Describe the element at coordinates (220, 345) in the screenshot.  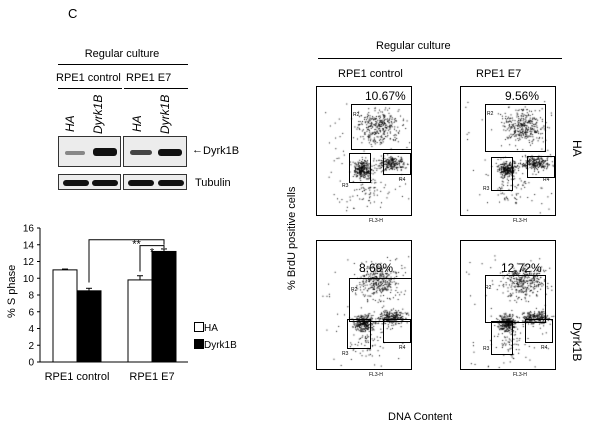
I see `legend-label-dyrk1b: Dyrk1B` at that location.